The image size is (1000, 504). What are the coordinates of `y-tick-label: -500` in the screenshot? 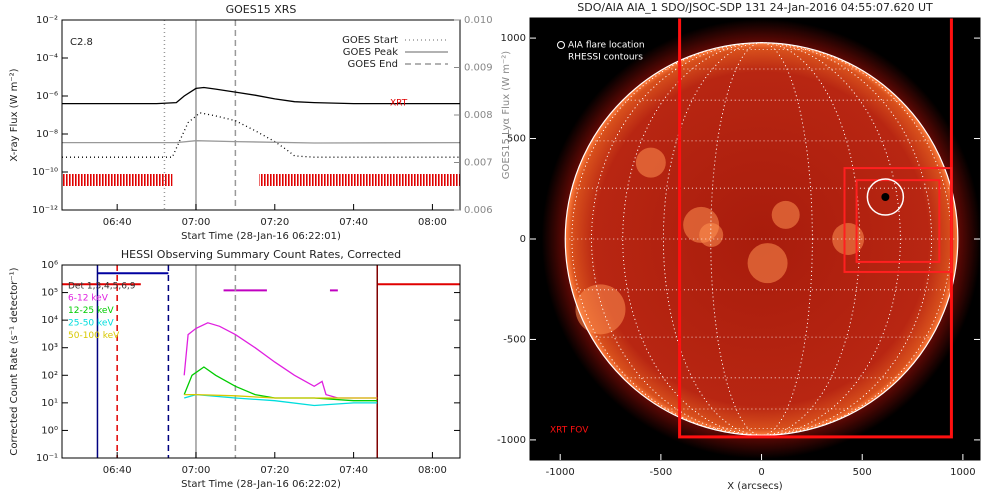 It's located at (514, 339).